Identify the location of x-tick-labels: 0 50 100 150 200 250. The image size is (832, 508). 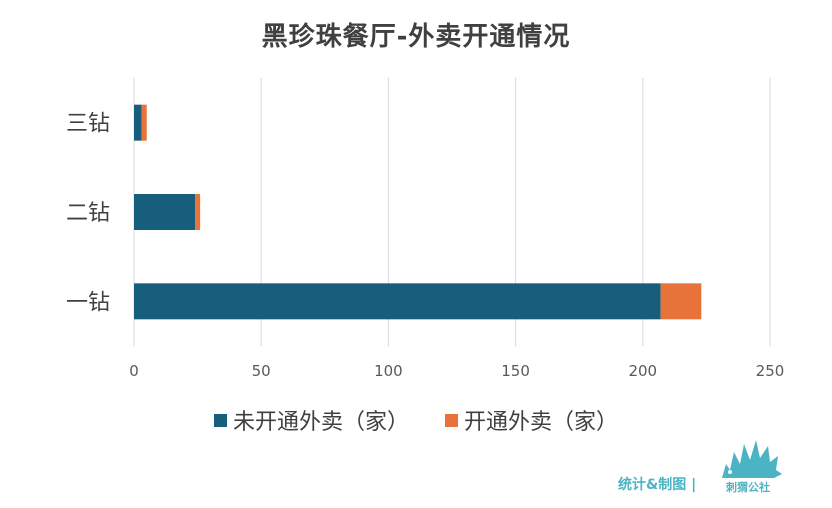
(456, 371).